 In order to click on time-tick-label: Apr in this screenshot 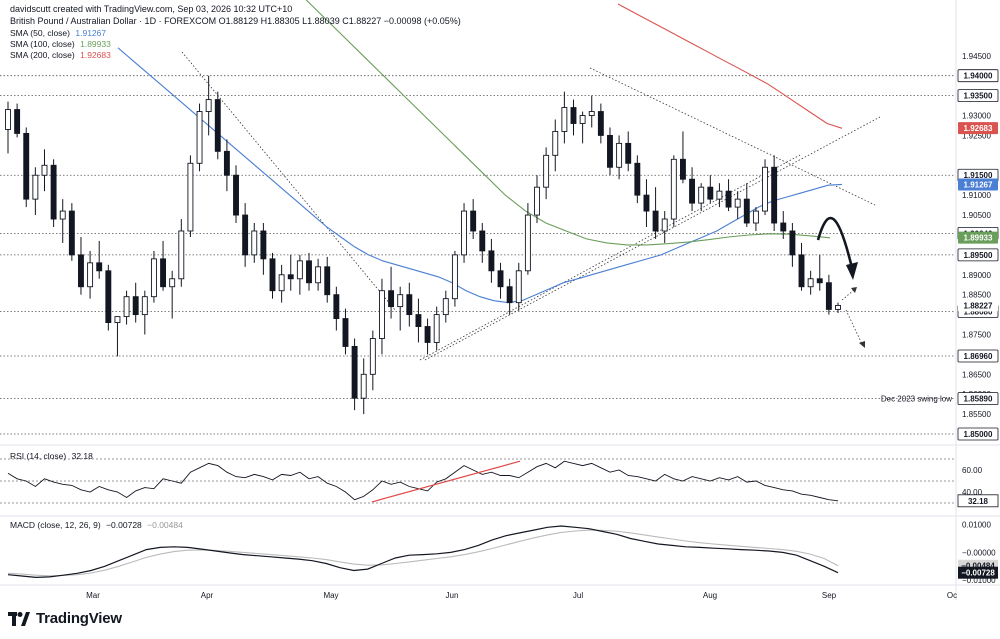, I will do `click(207, 595)`.